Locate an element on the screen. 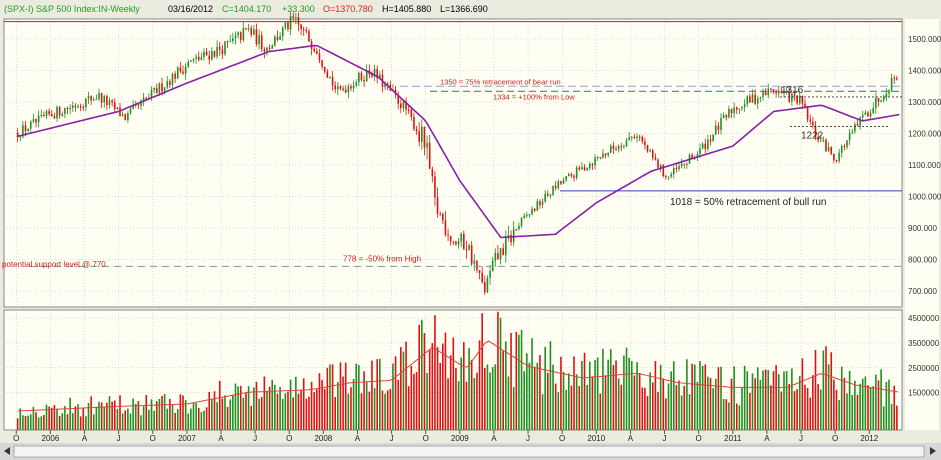 Image resolution: width=941 pixels, height=460 pixels. scroll-left-icon is located at coordinates (7, 451).